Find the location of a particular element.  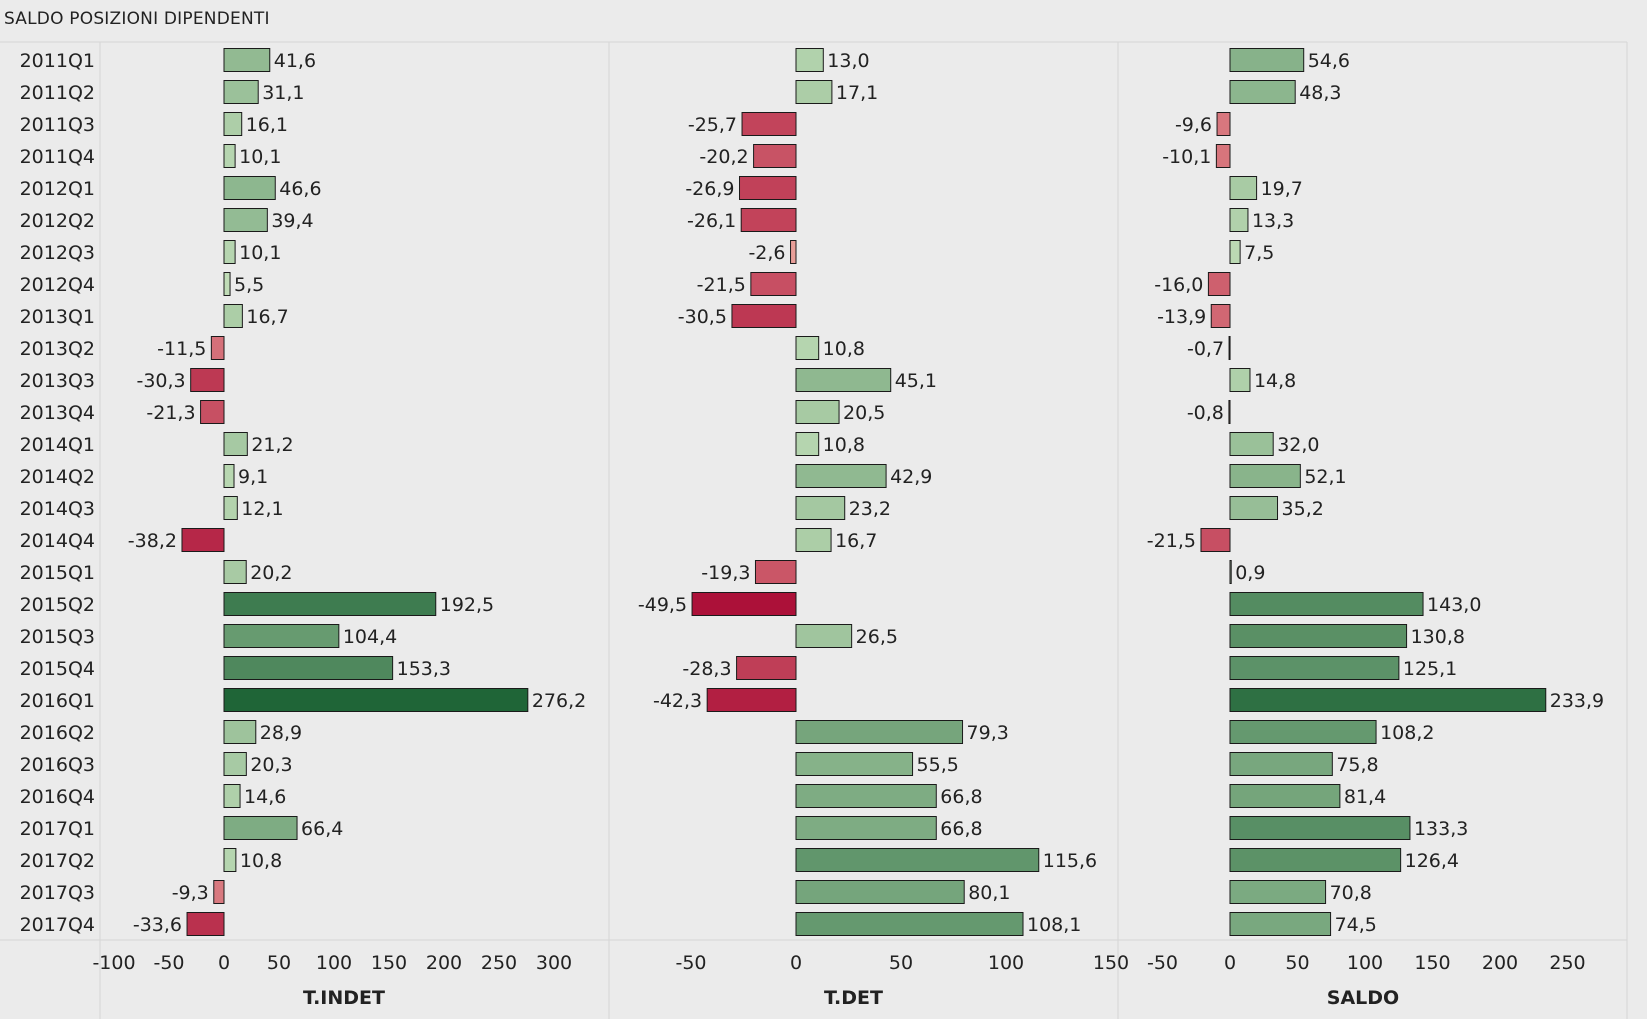

data-label: 23,2 is located at coordinates (870, 509).